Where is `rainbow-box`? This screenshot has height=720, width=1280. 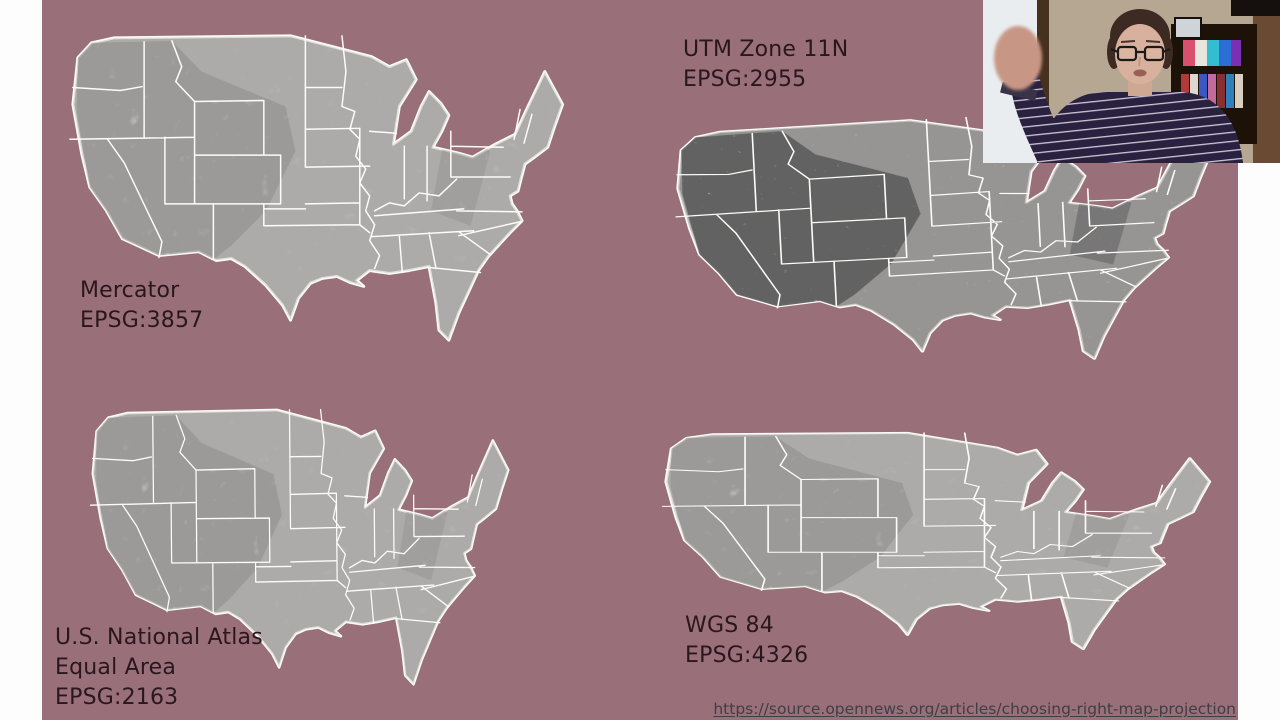 rainbow-box is located at coordinates (1212, 53).